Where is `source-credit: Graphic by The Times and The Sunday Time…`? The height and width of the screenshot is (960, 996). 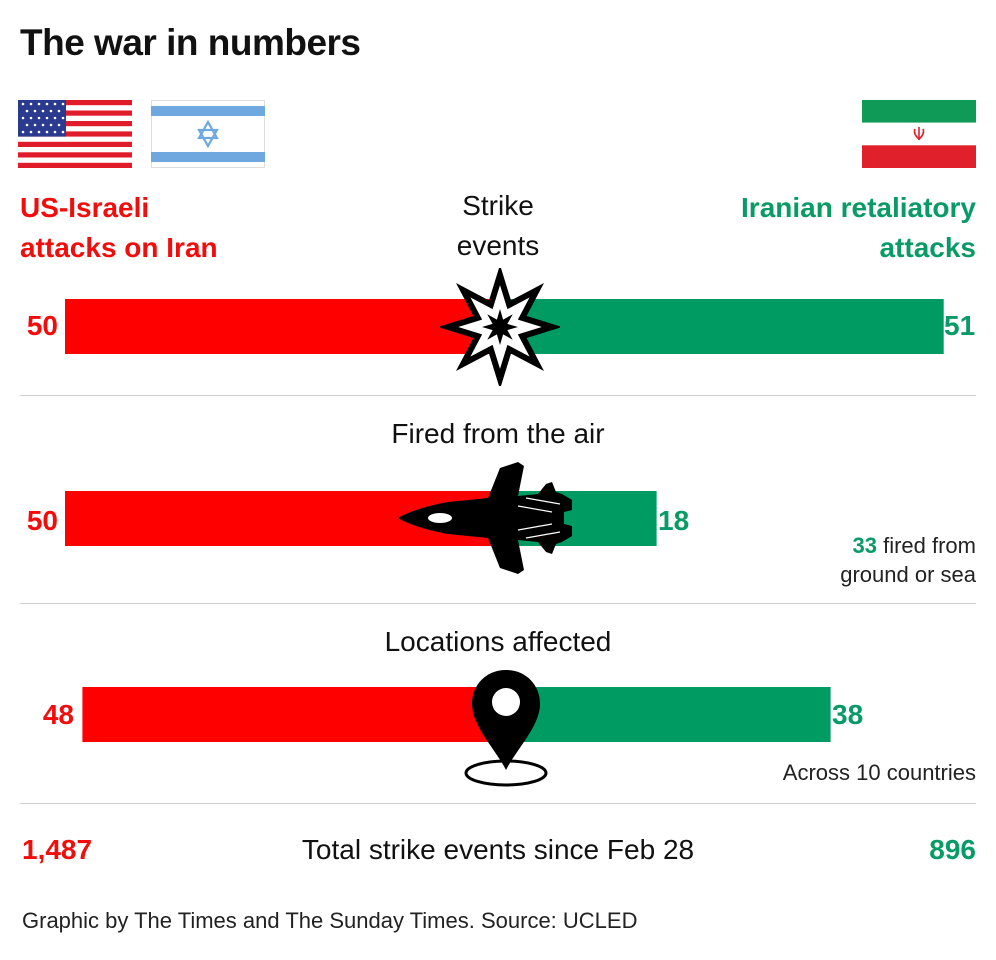
source-credit: Graphic by The Times and The Sunday Time… is located at coordinates (330, 920).